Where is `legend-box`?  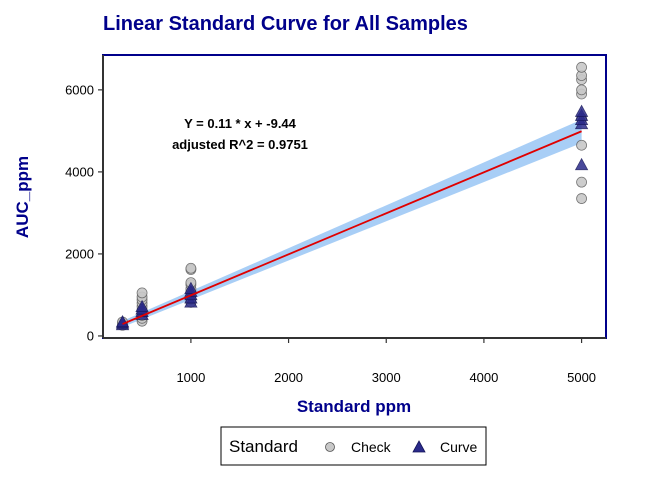 legend-box is located at coordinates (353, 446).